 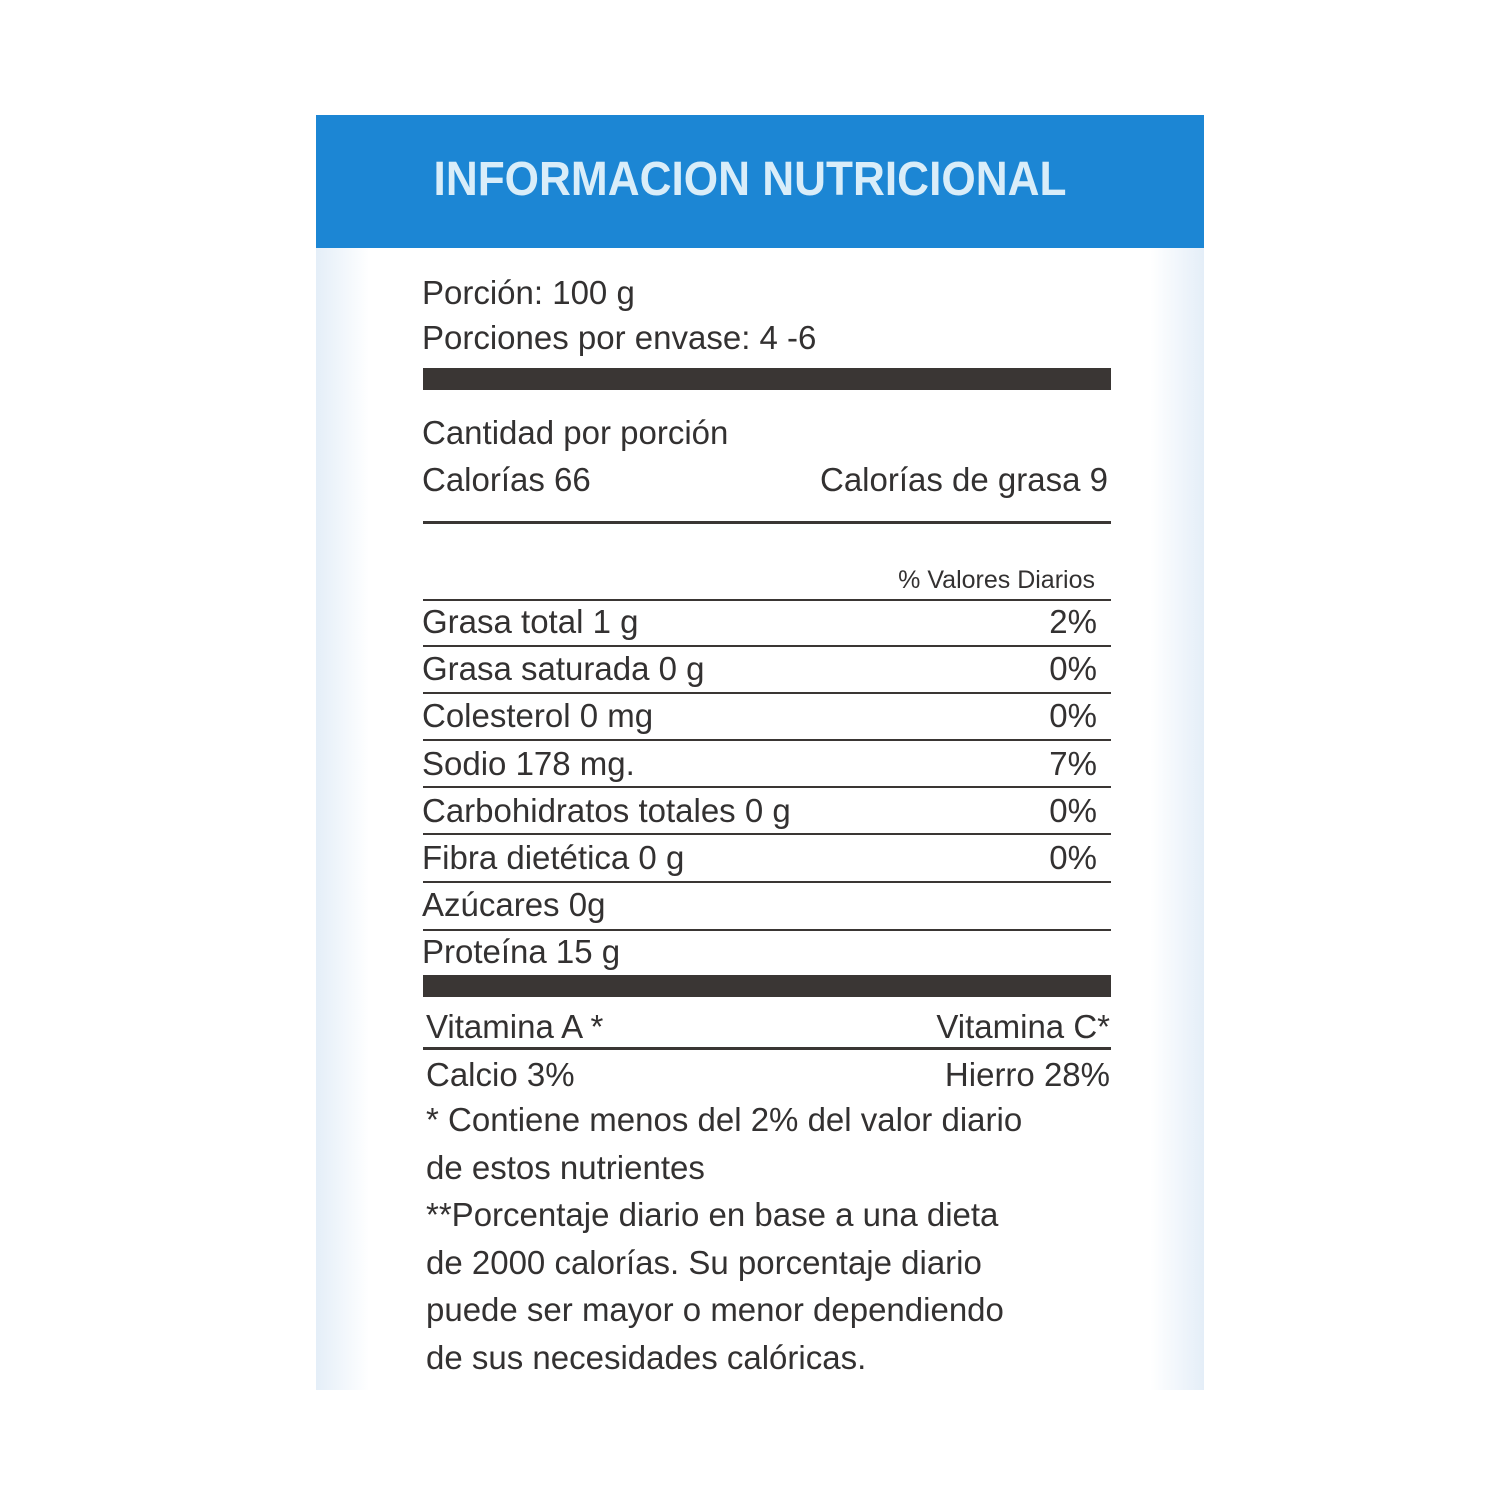 What do you see at coordinates (1073, 763) in the screenshot?
I see `nutrient-daily-value: 7%` at bounding box center [1073, 763].